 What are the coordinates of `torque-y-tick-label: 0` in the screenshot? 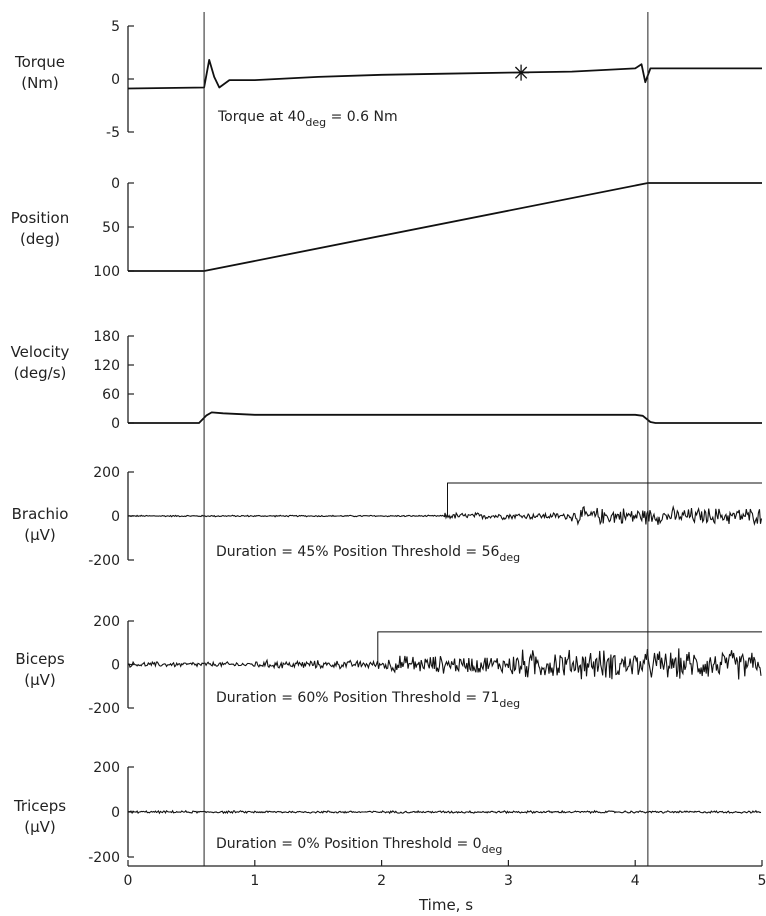 It's located at (115, 80).